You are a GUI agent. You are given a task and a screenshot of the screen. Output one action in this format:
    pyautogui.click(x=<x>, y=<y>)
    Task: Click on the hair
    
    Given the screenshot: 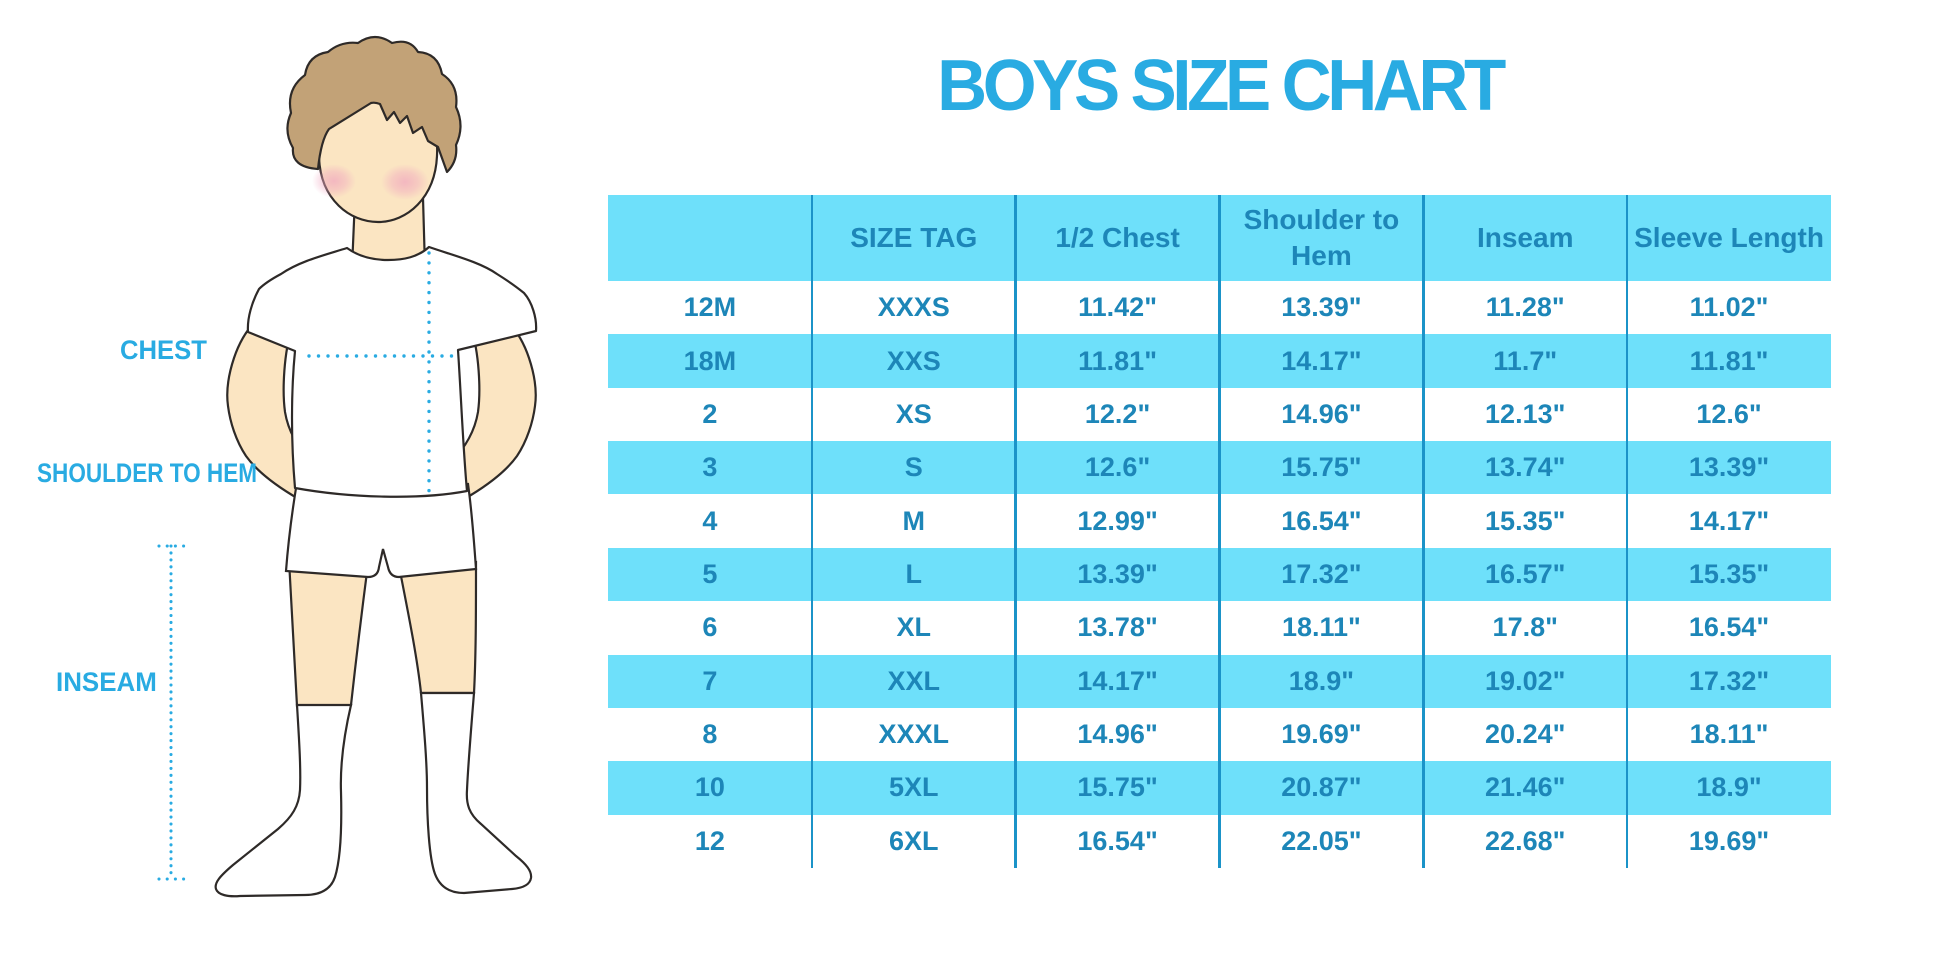 What is the action you would take?
    pyautogui.click(x=374, y=104)
    